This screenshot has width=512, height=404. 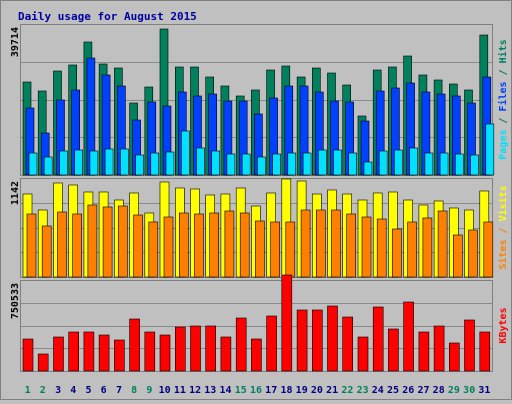 I want to click on day-label-10: 10, so click(x=165, y=390).